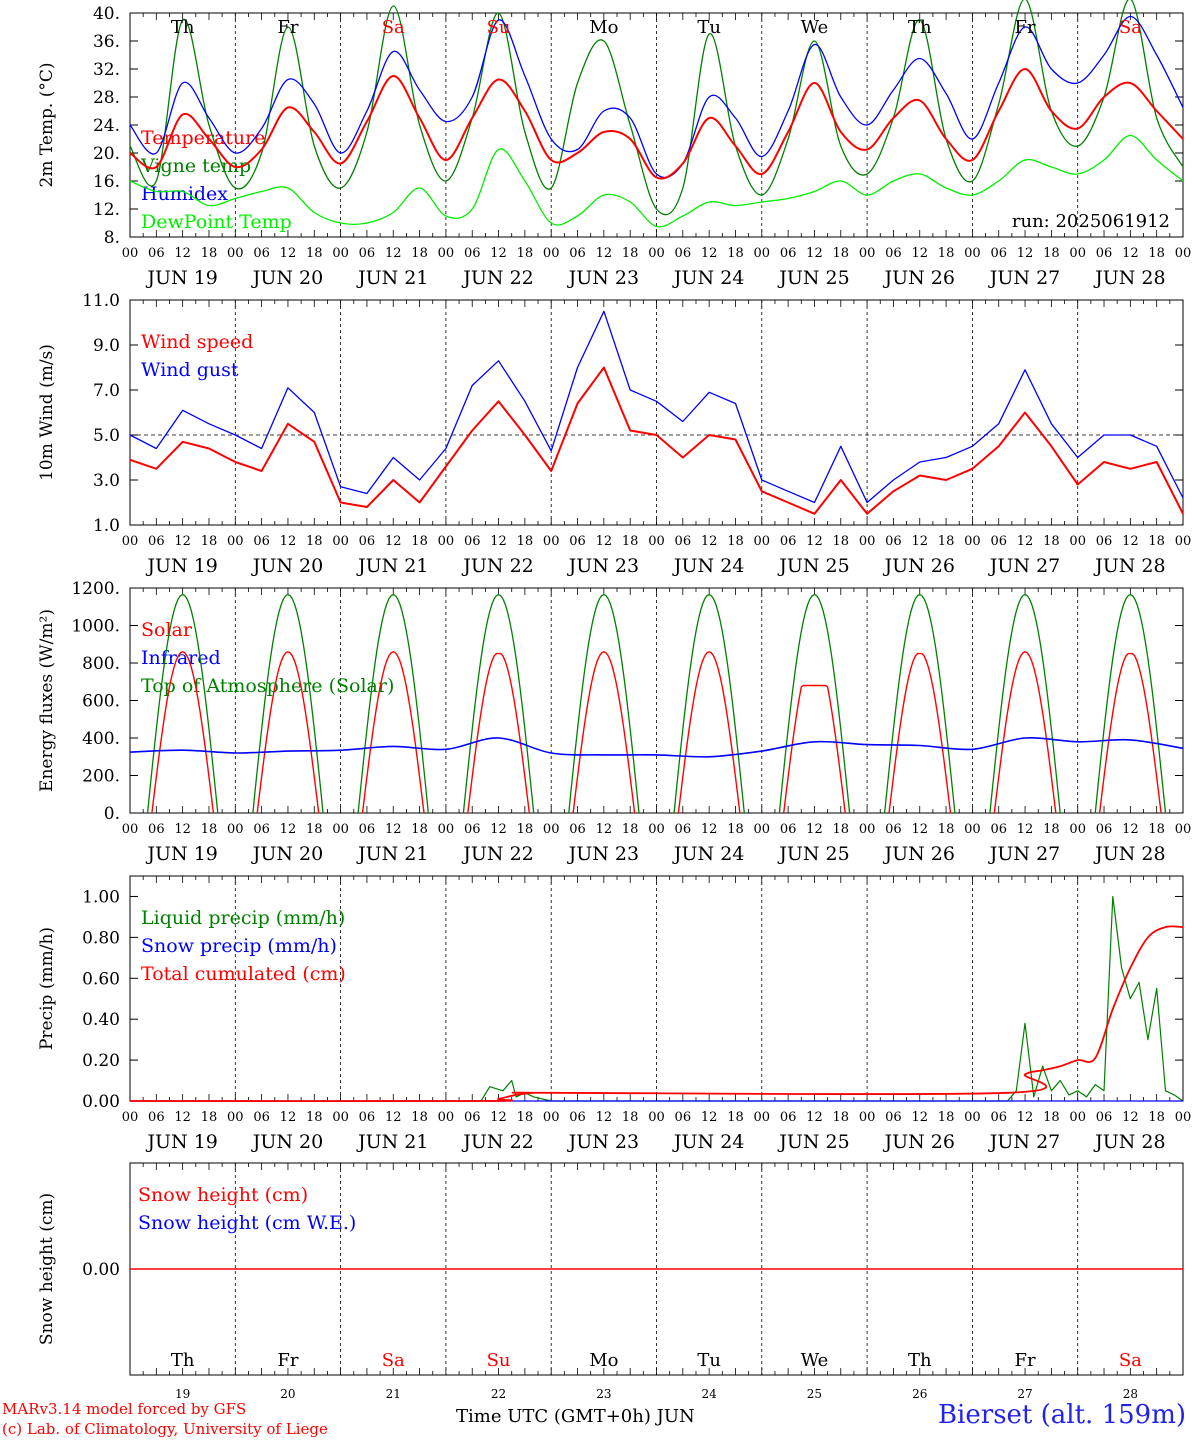 The image size is (1194, 1440). Describe the element at coordinates (181, 278) in the screenshot. I see `date-label: JUN 19` at that location.